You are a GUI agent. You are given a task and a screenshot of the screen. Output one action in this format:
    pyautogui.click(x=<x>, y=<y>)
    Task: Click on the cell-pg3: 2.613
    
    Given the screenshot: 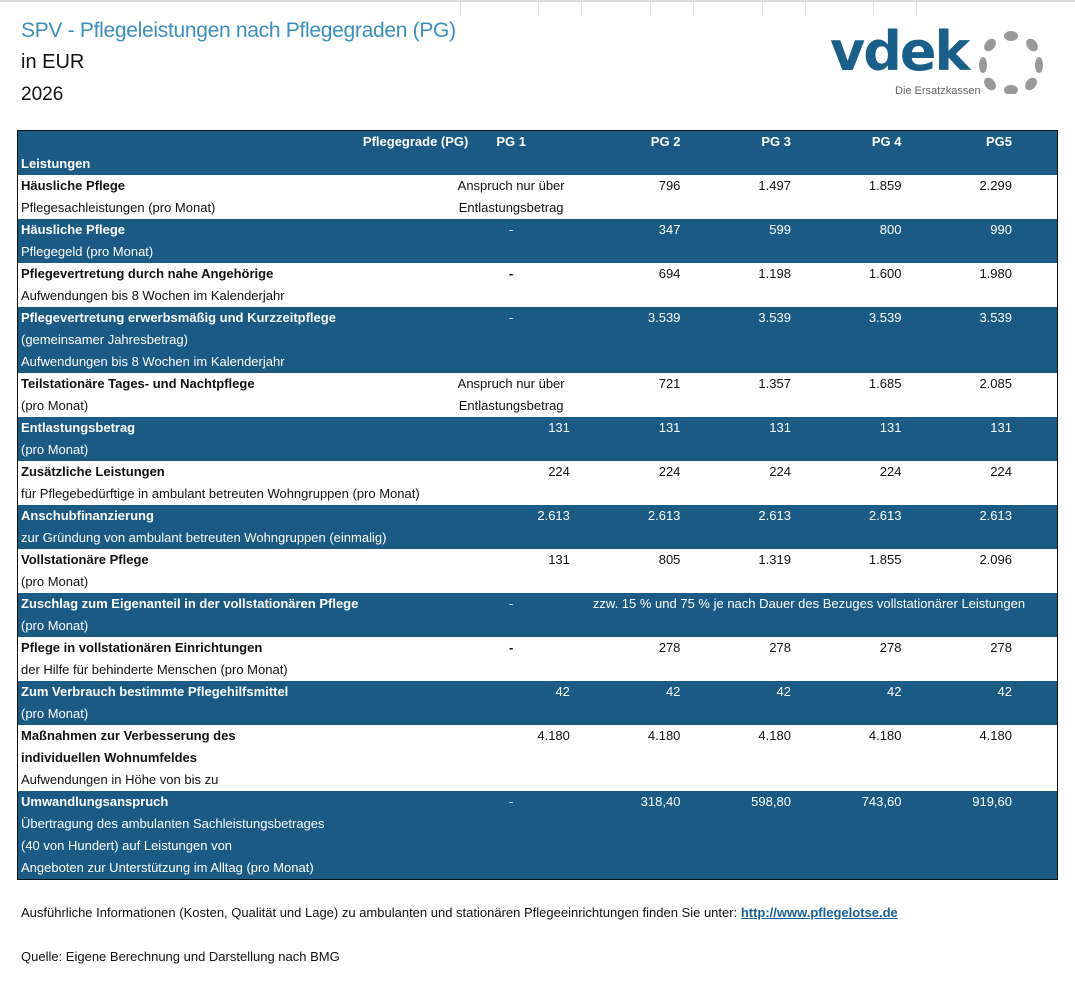 What is the action you would take?
    pyautogui.click(x=774, y=515)
    